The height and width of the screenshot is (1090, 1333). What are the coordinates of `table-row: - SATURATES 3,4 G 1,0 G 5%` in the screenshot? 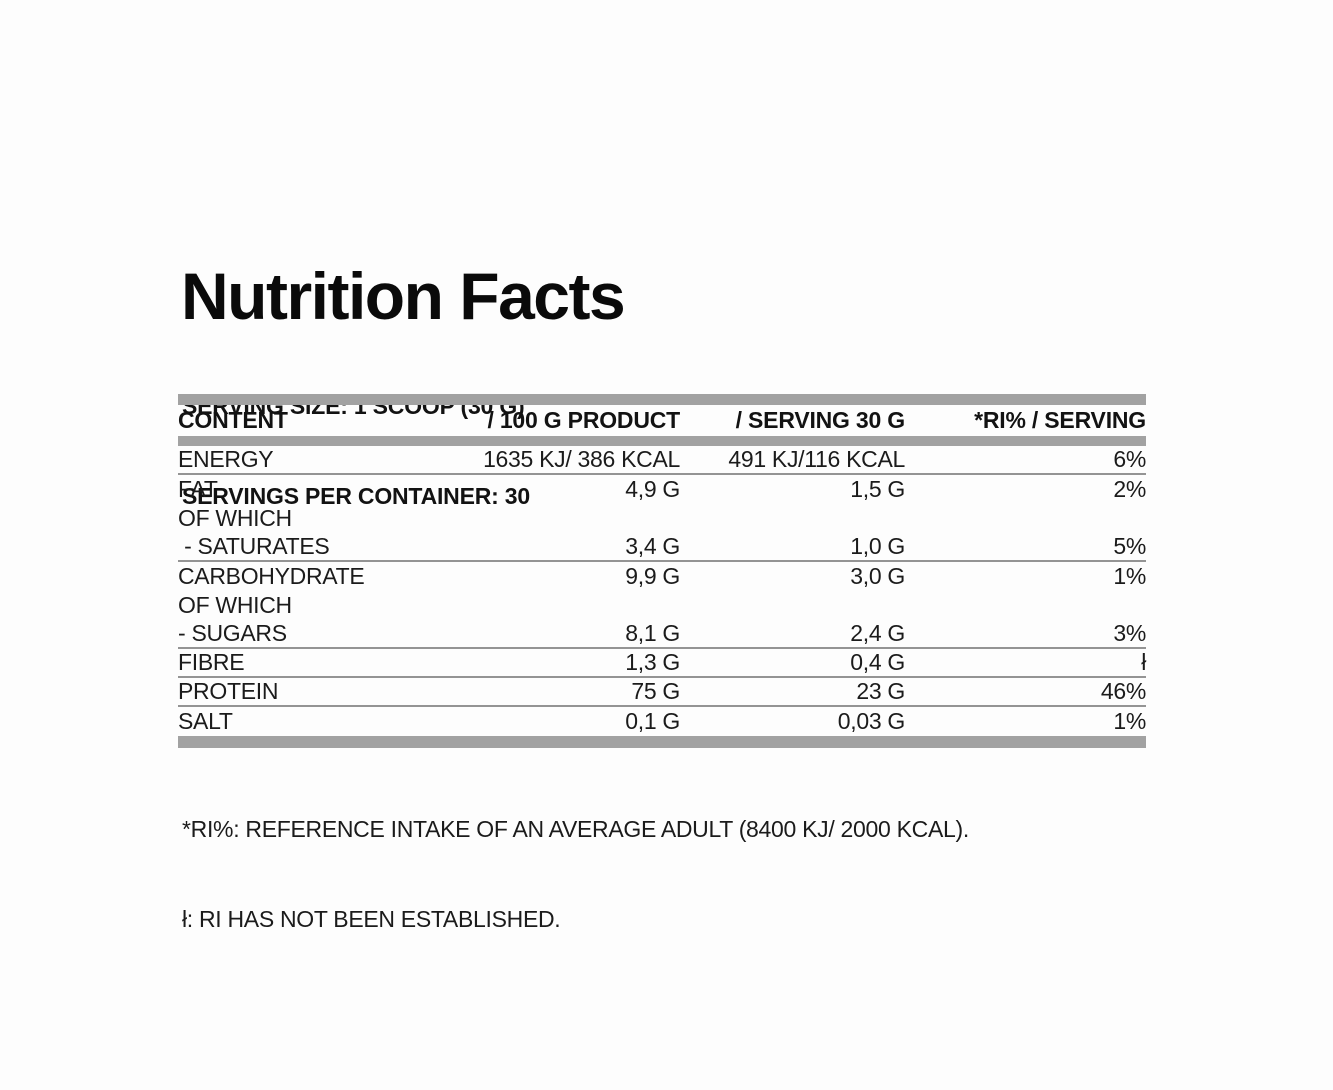 It's located at (662, 547).